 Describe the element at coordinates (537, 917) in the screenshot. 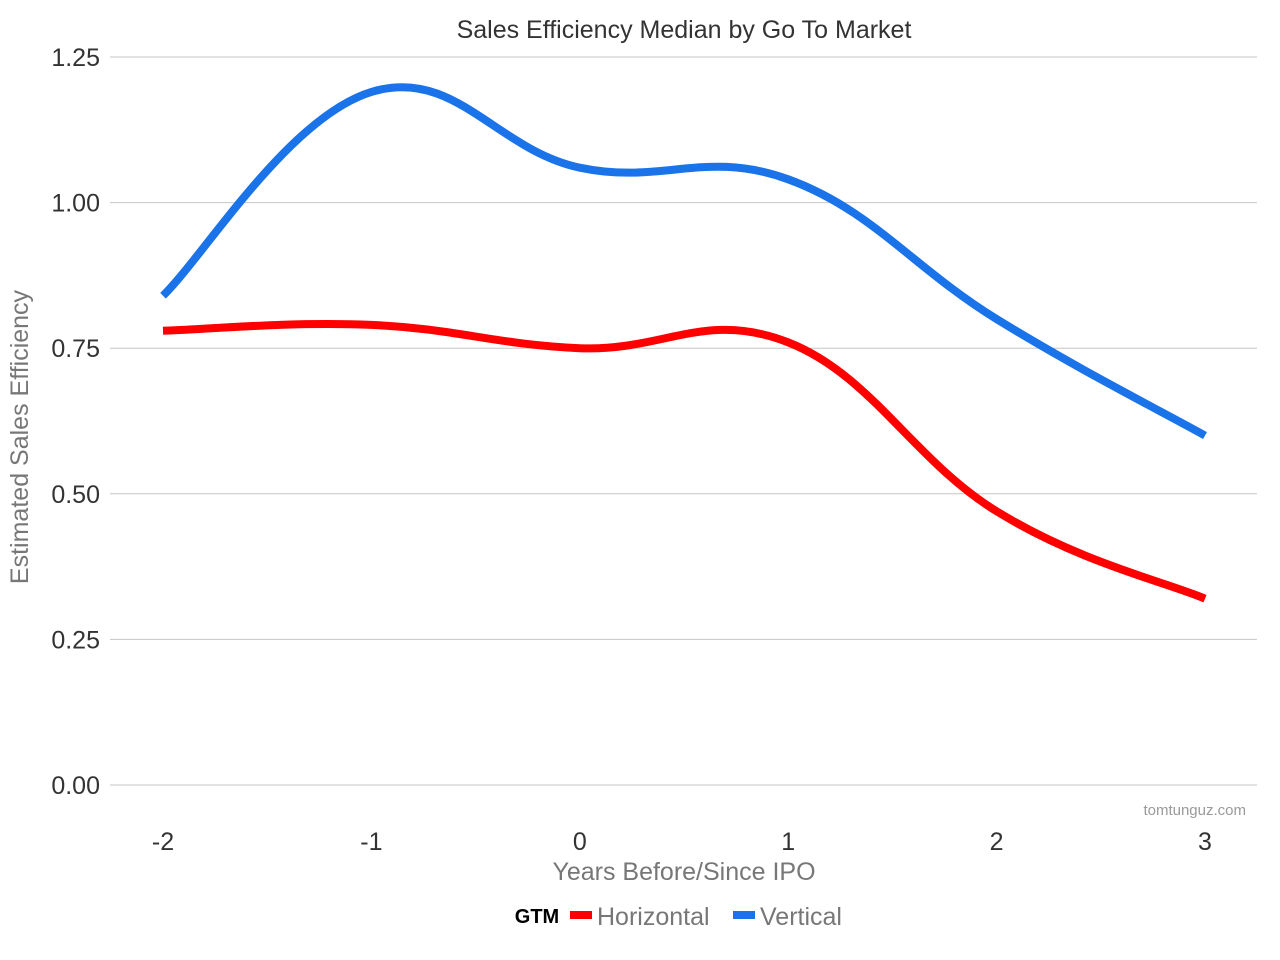

I see `legend-title: GTM` at that location.